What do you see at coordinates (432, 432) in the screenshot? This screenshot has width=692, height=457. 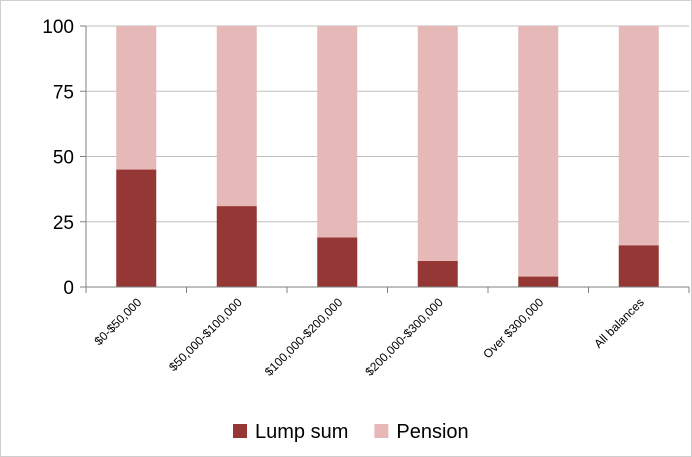 I see `legend-label-pension: Pension` at bounding box center [432, 432].